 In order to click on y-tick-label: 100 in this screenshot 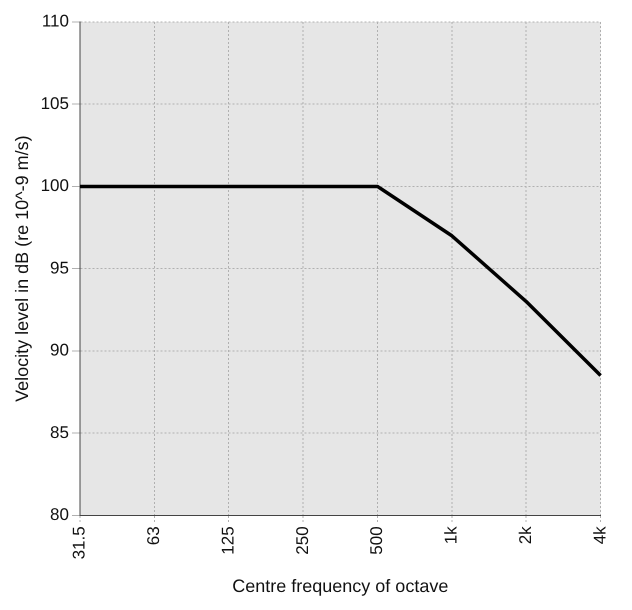, I will do `click(54, 186)`.